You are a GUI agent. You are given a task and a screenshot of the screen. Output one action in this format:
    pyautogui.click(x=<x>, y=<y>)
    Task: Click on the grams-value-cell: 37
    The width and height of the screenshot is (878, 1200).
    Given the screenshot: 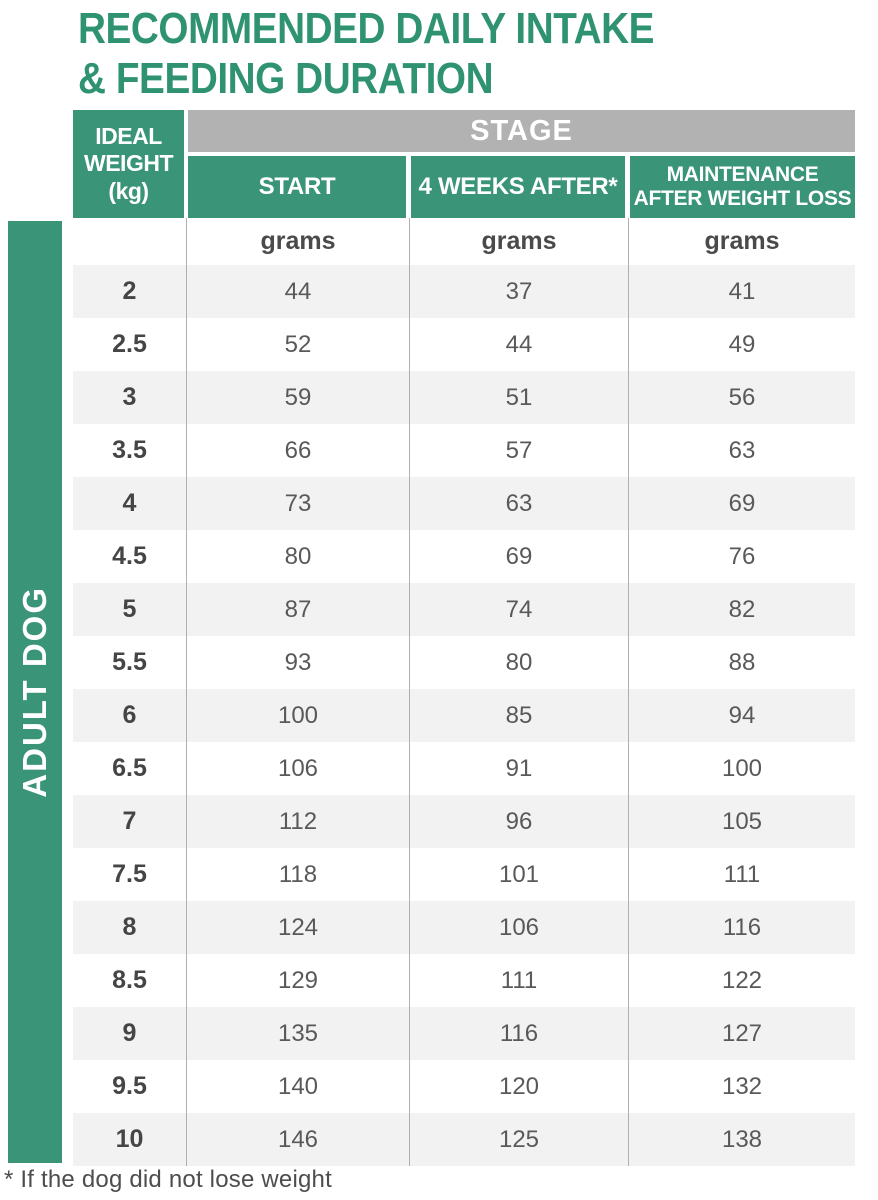 What is the action you would take?
    pyautogui.click(x=518, y=291)
    